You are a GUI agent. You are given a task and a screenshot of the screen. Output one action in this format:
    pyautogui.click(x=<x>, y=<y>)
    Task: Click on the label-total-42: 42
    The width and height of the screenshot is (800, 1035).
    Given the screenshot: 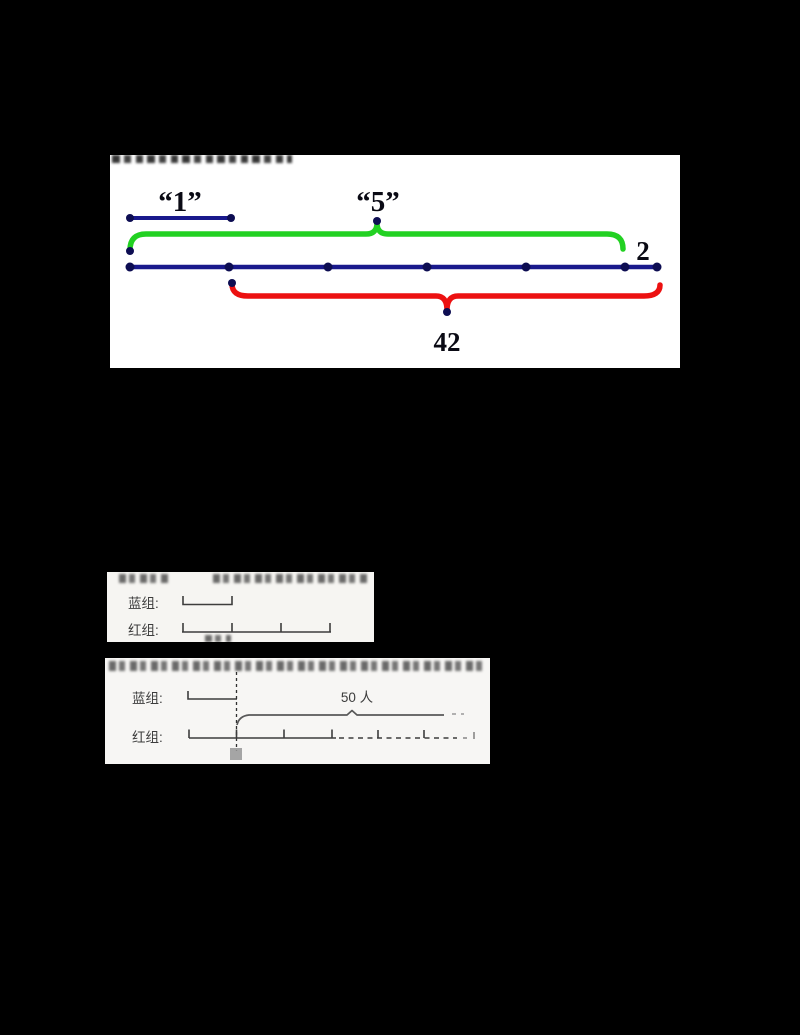 What is the action you would take?
    pyautogui.click(x=447, y=342)
    